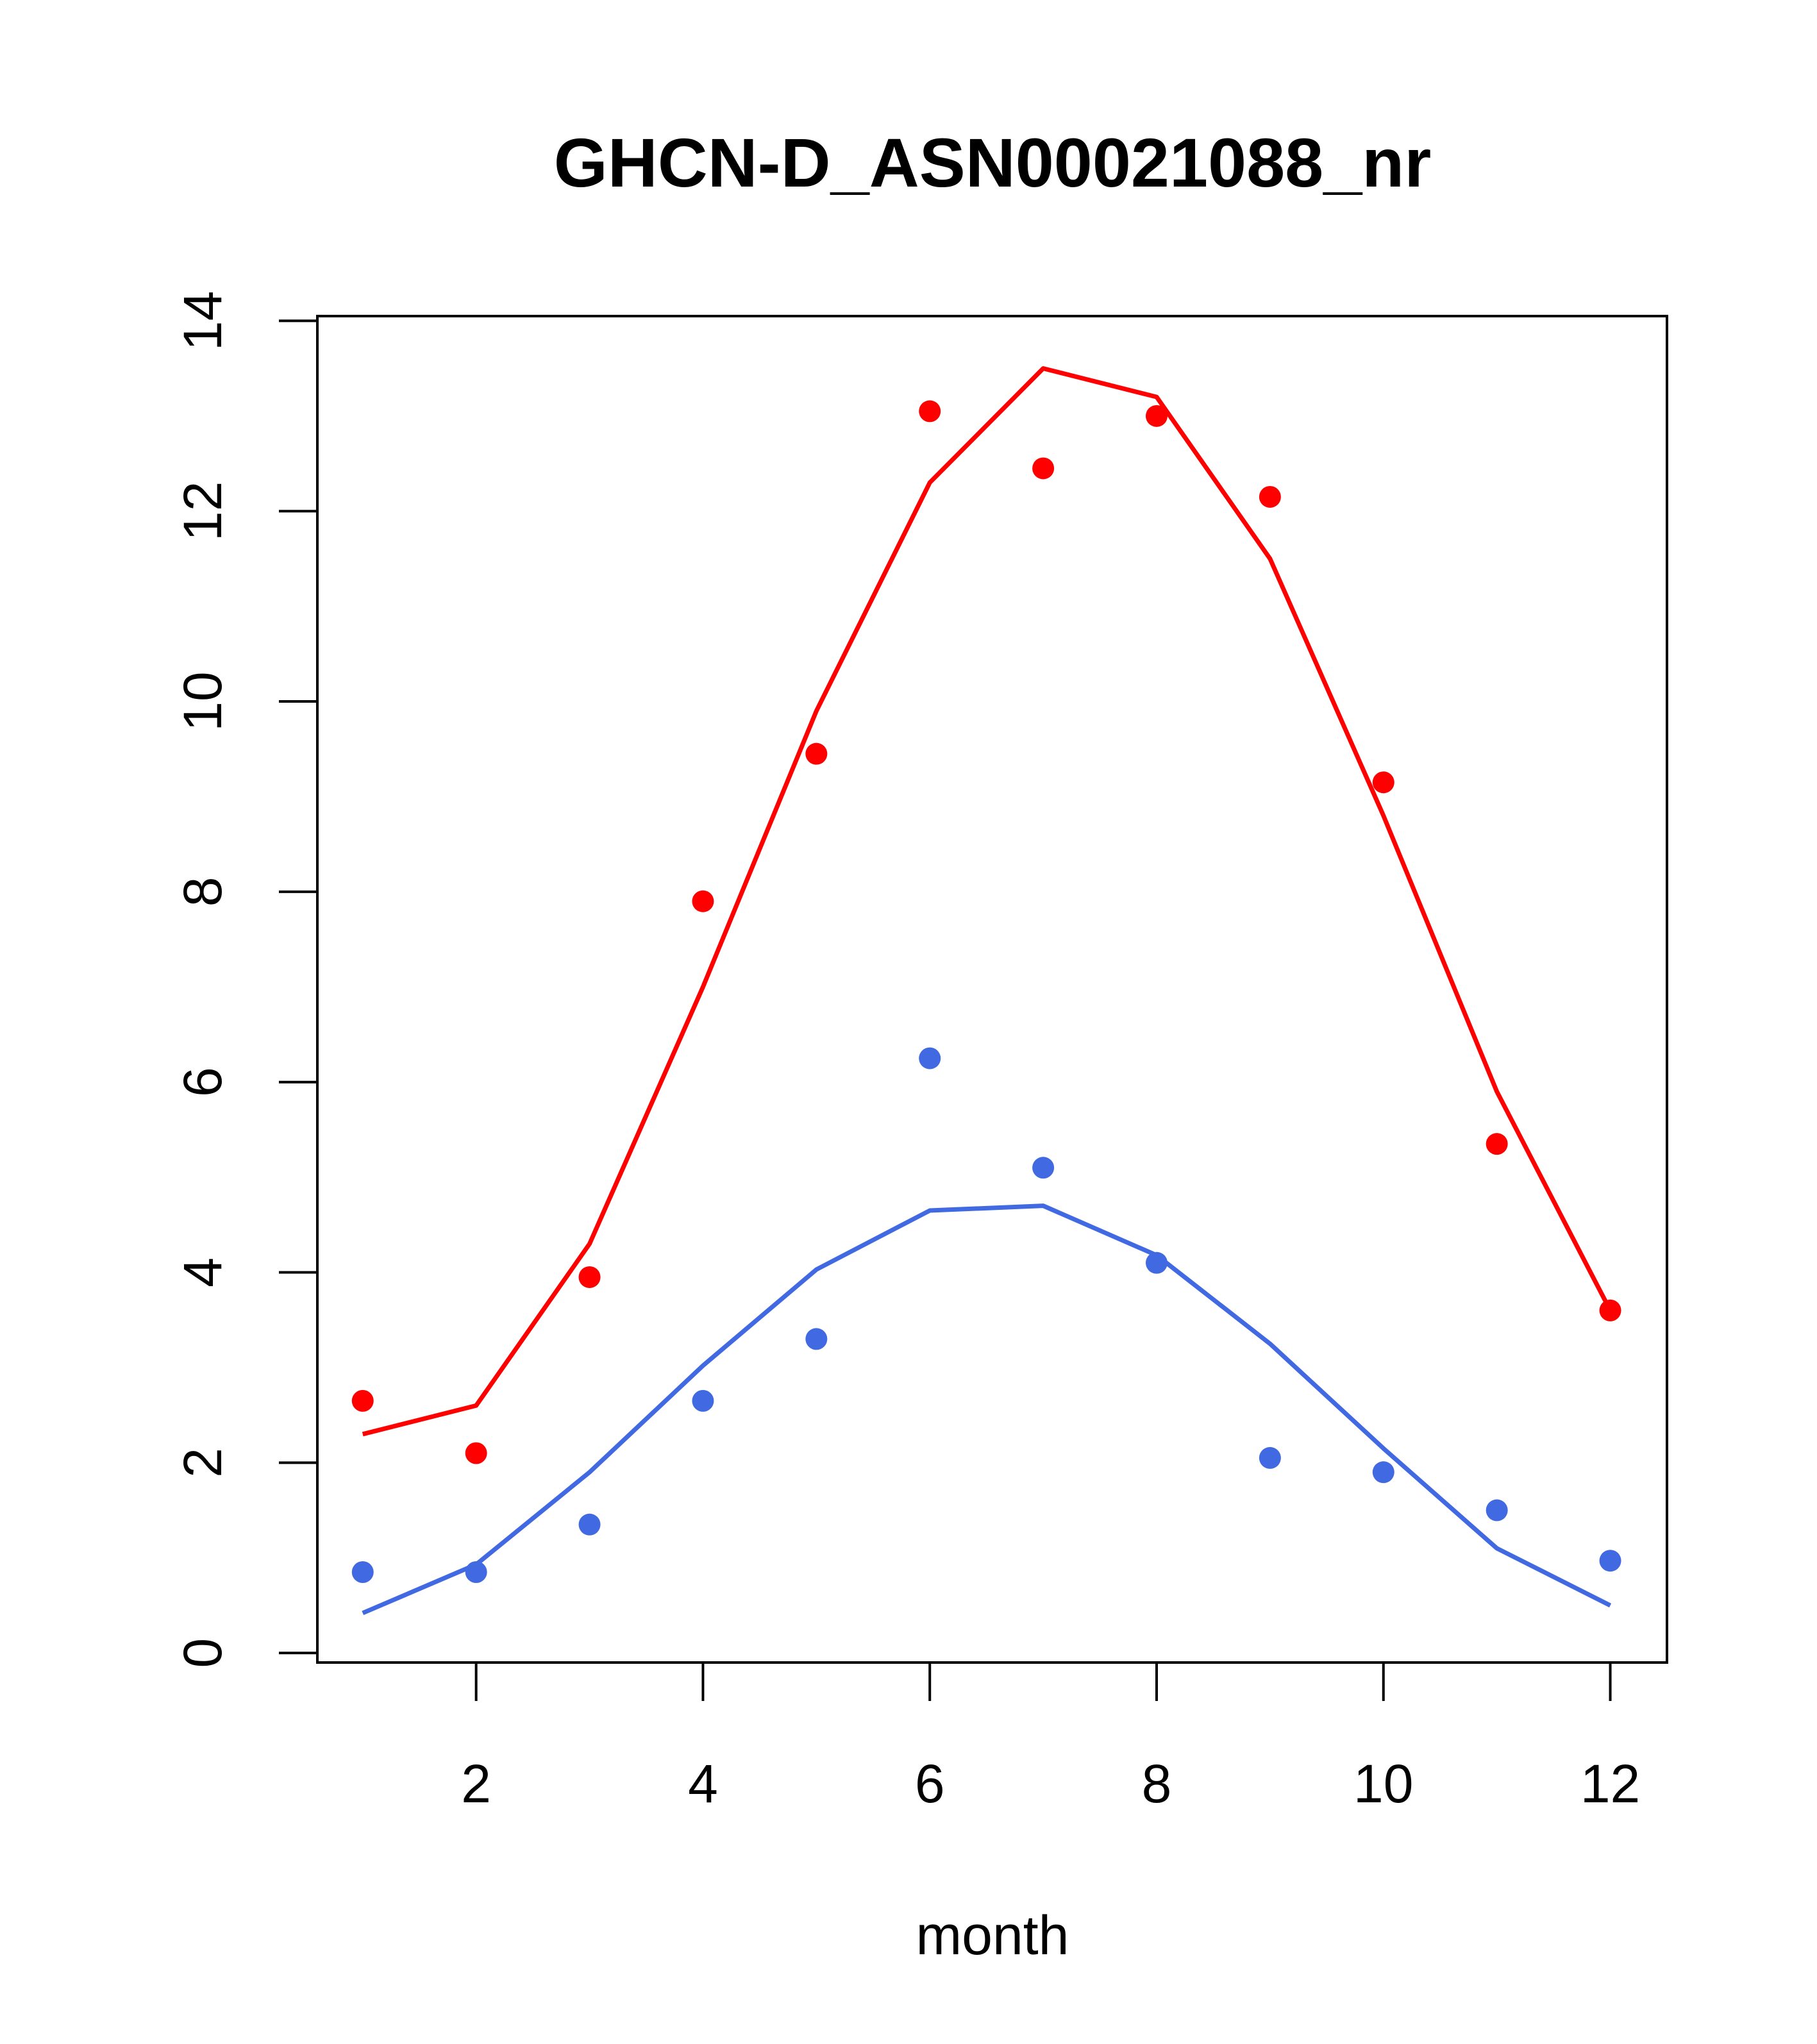 The height and width of the screenshot is (2044, 1817). Describe the element at coordinates (930, 1784) in the screenshot. I see `x-tick-label: 6` at that location.